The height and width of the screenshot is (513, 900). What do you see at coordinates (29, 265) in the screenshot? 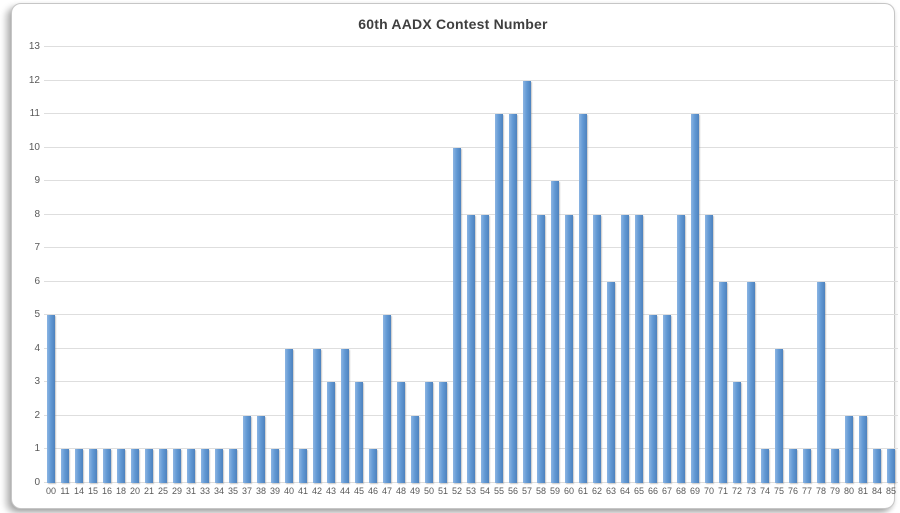
I see `y-axis: 0 1 2 3 4 5 6 7 8 9 10 11 12 13` at bounding box center [29, 265].